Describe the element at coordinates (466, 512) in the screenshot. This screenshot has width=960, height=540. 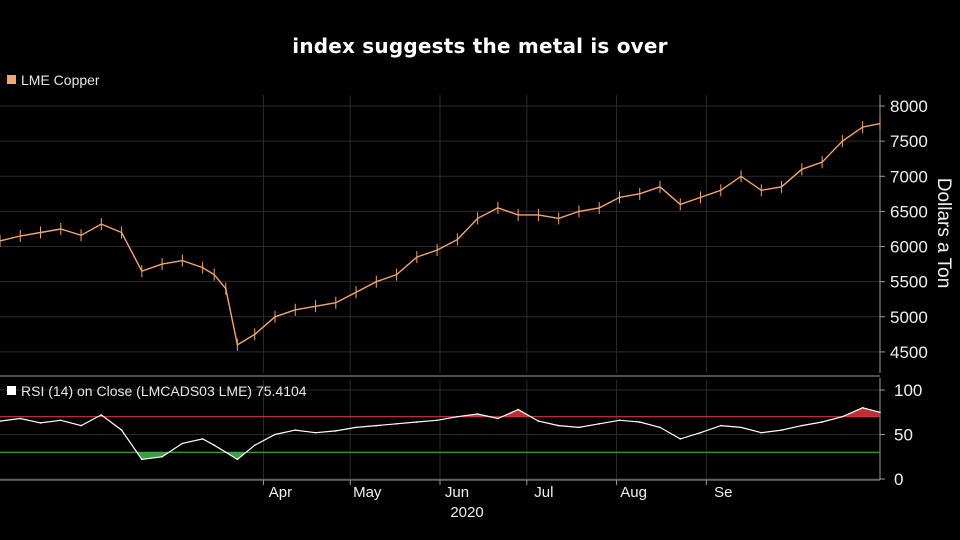
I see `x-year-label: 2020` at that location.